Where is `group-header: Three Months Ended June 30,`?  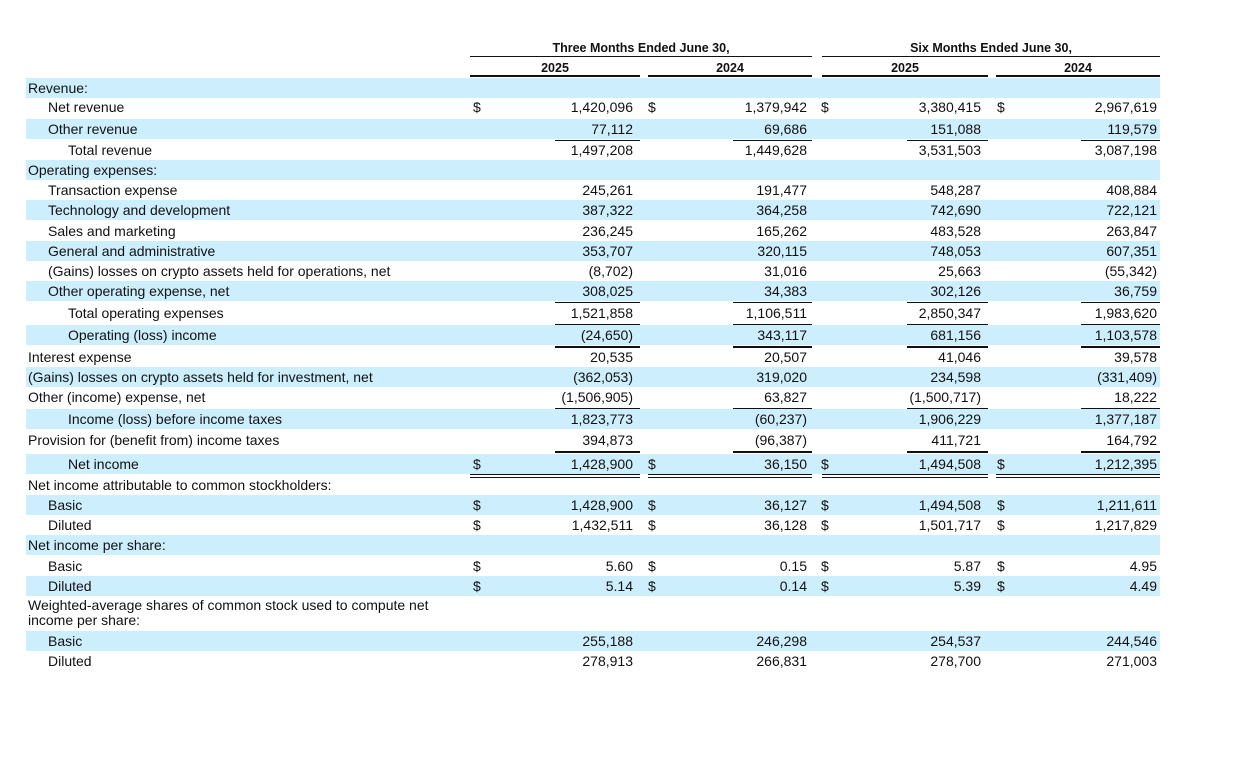 group-header: Three Months Ended June 30, is located at coordinates (641, 48).